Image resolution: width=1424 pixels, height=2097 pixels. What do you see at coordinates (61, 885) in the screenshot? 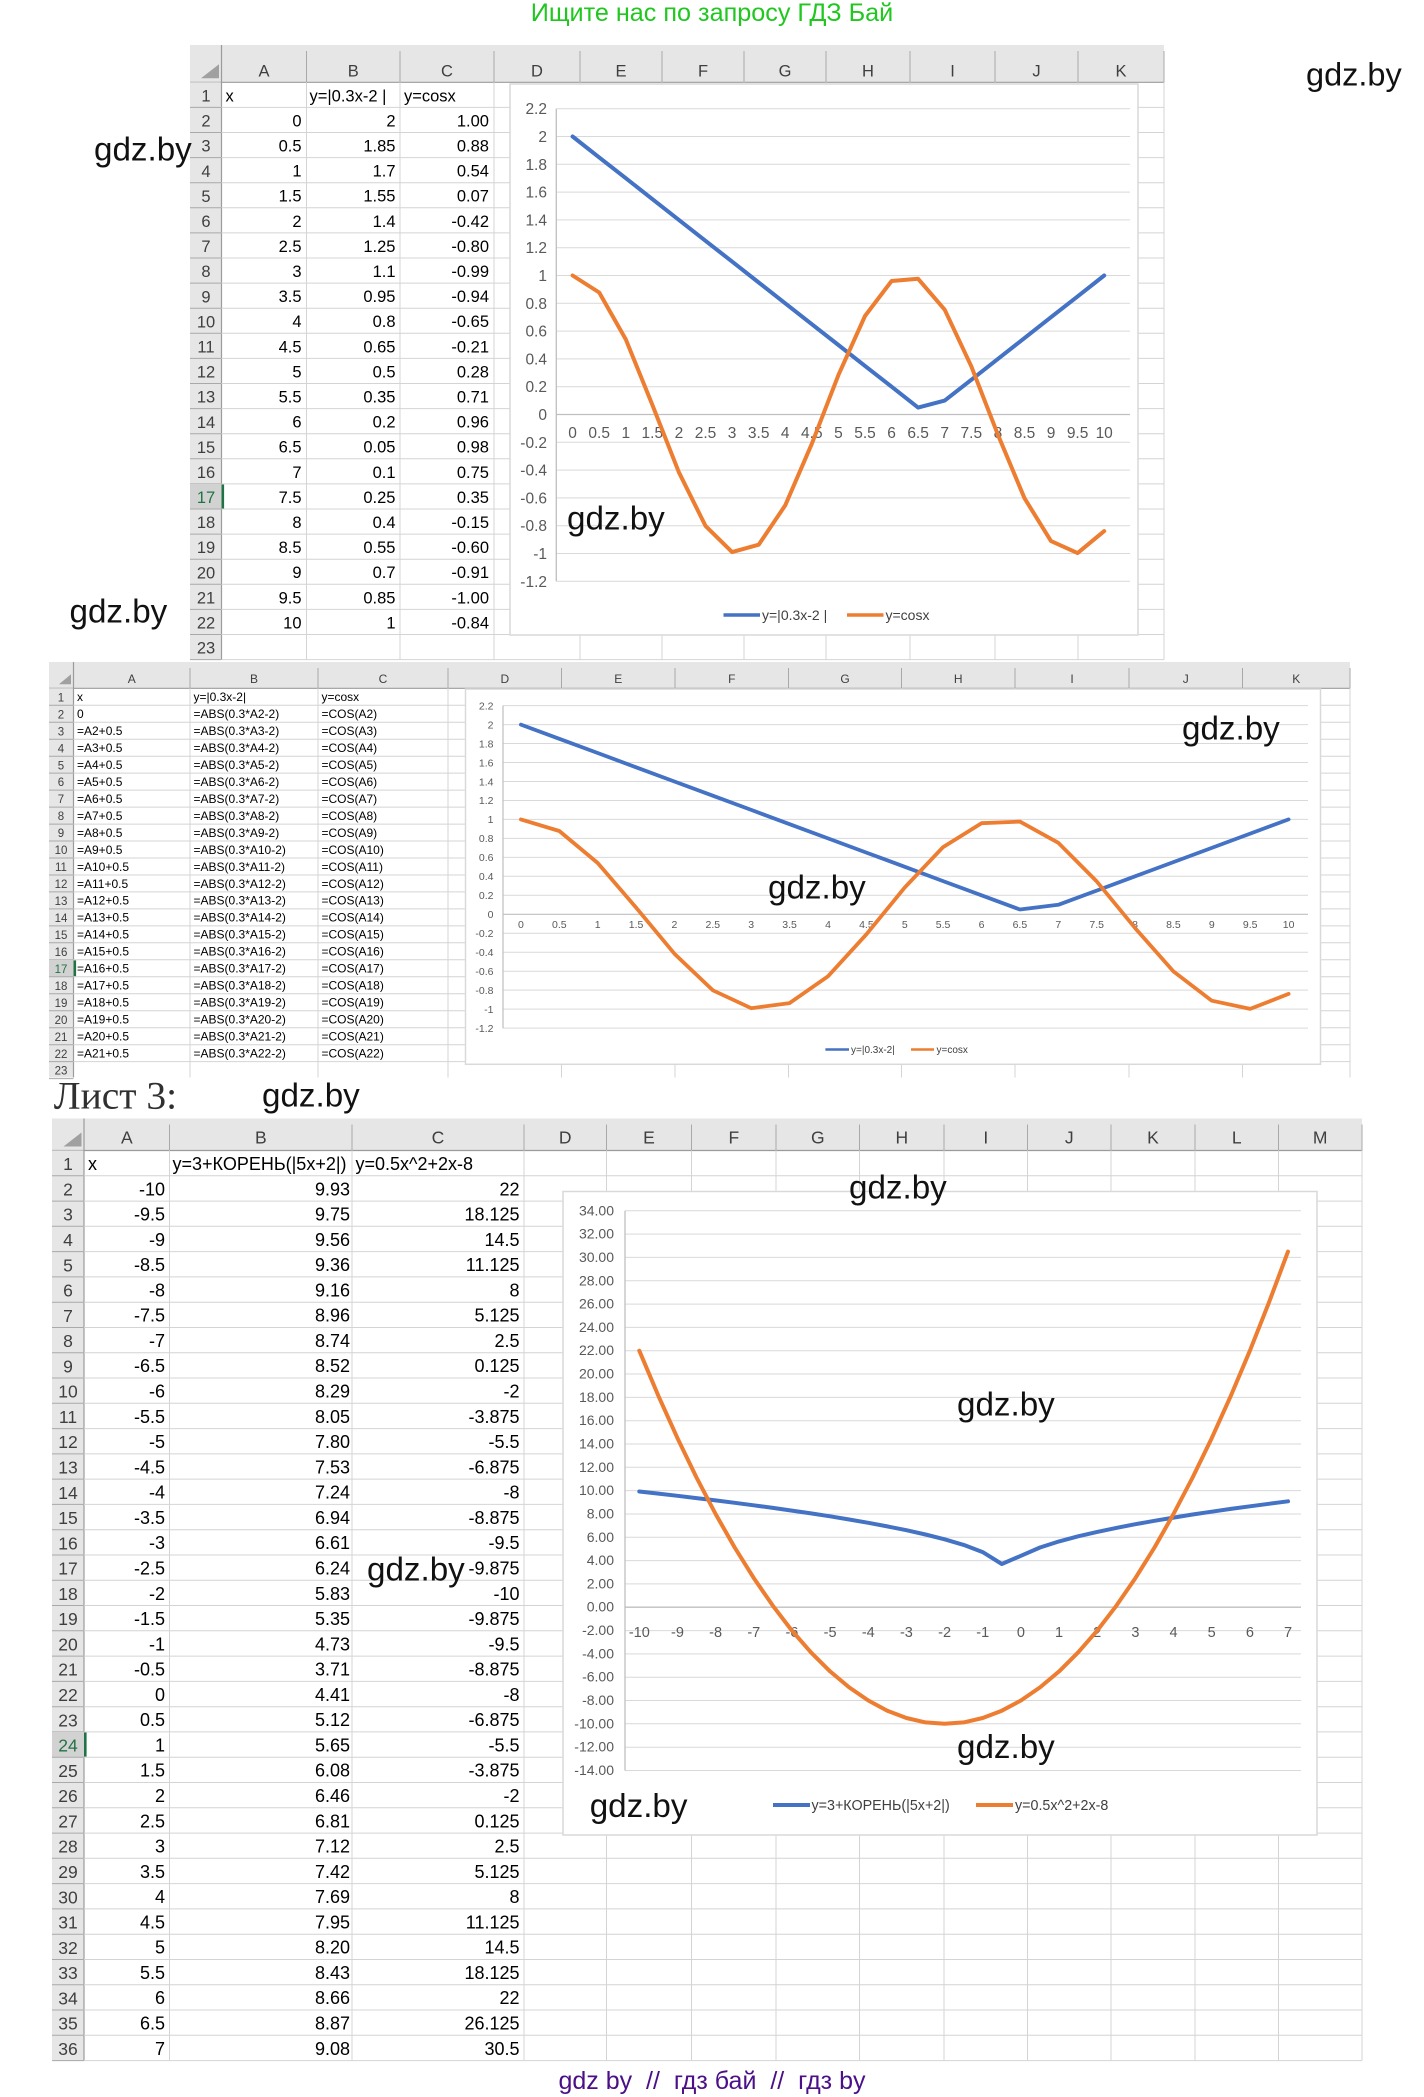
I see `svg-text: 12` at bounding box center [61, 885].